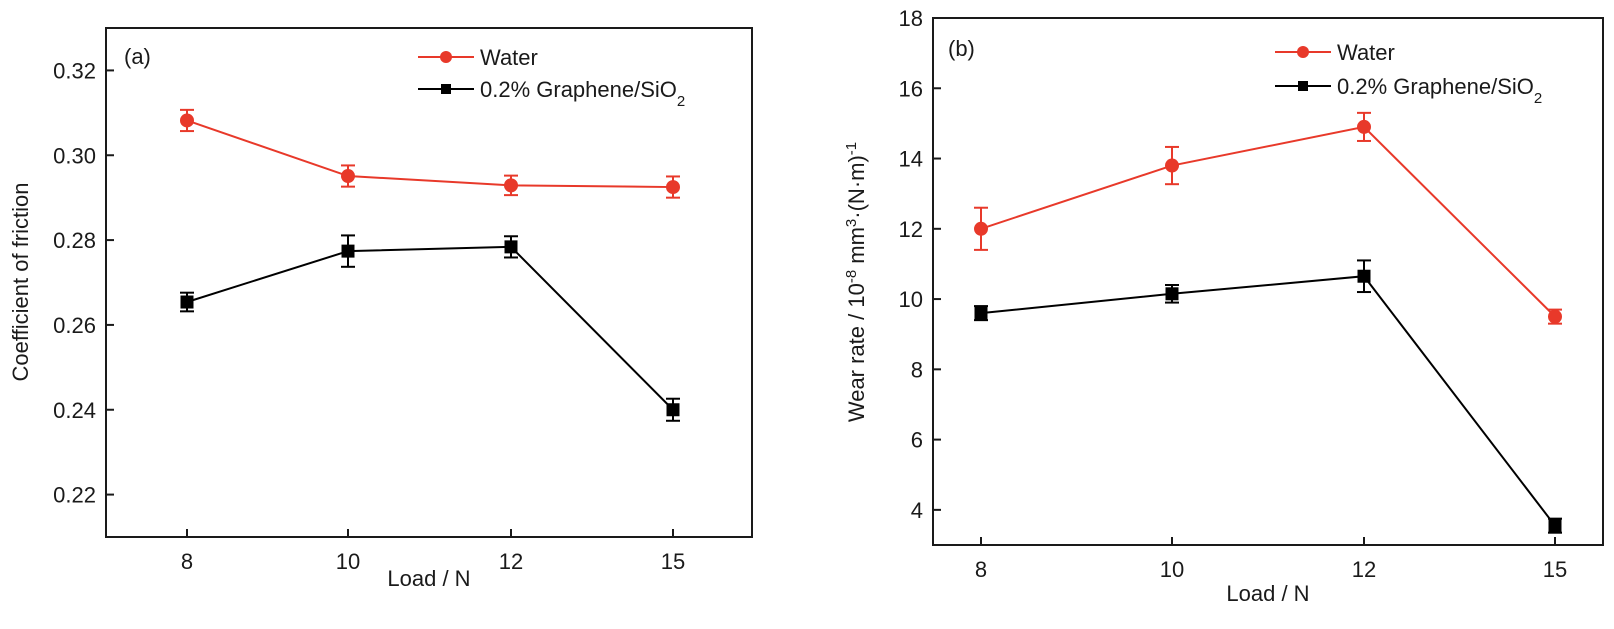 The height and width of the screenshot is (629, 1614). Describe the element at coordinates (917, 440) in the screenshot. I see `y-tick-label: 6` at that location.